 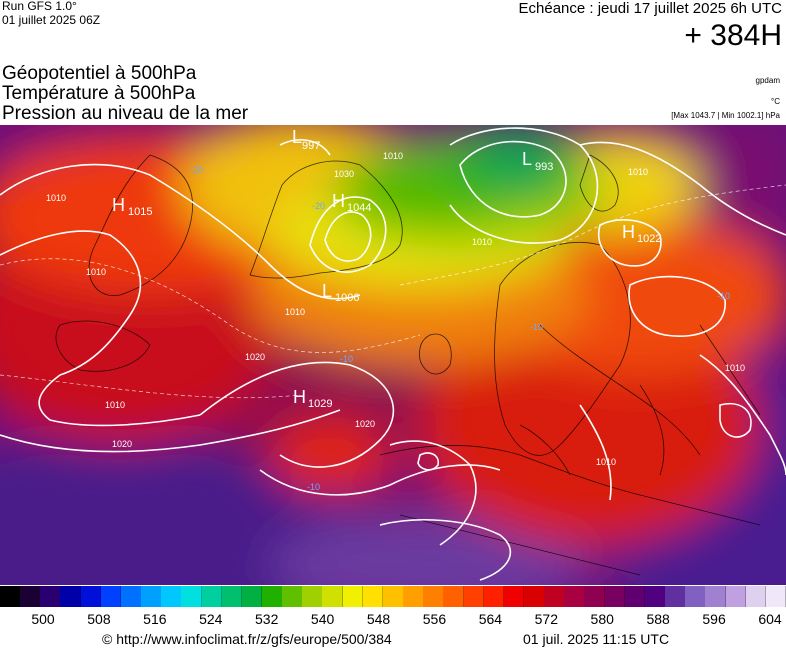 I want to click on color-scale-tick-label: 556, so click(x=434, y=619).